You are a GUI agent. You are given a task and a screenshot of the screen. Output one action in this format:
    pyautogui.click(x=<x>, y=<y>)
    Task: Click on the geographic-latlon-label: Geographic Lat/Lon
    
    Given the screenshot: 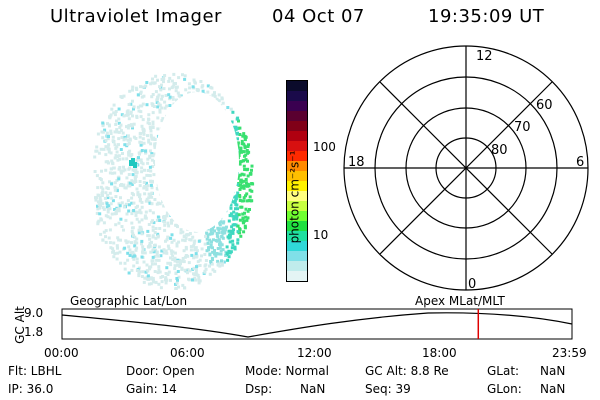 What is the action you would take?
    pyautogui.click(x=129, y=301)
    